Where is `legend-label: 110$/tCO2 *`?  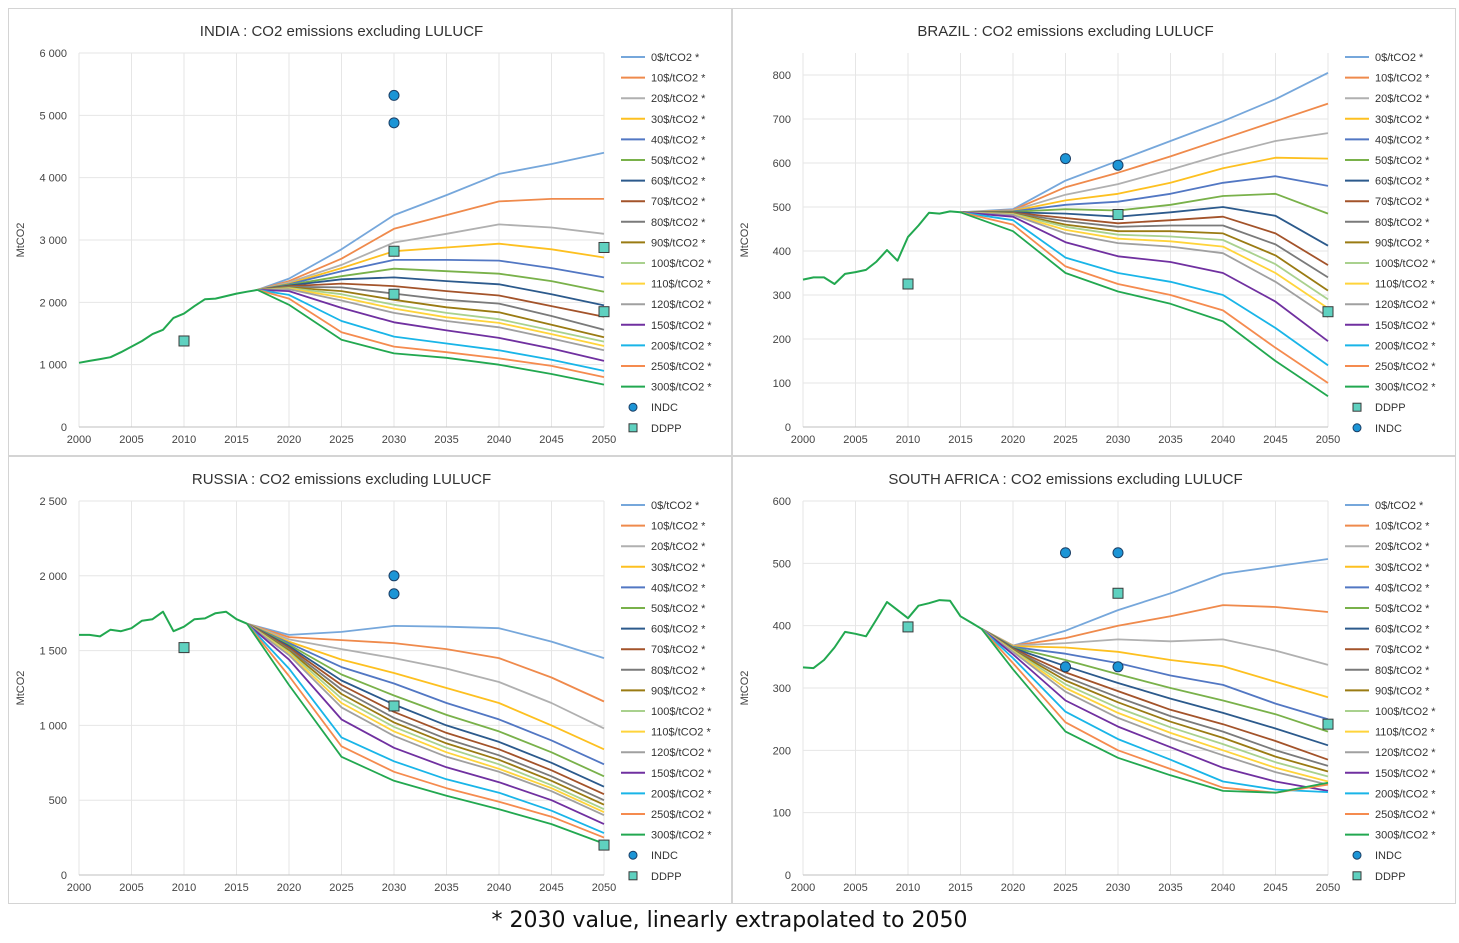
legend-label: 110$/tCO2 * is located at coordinates (1405, 733).